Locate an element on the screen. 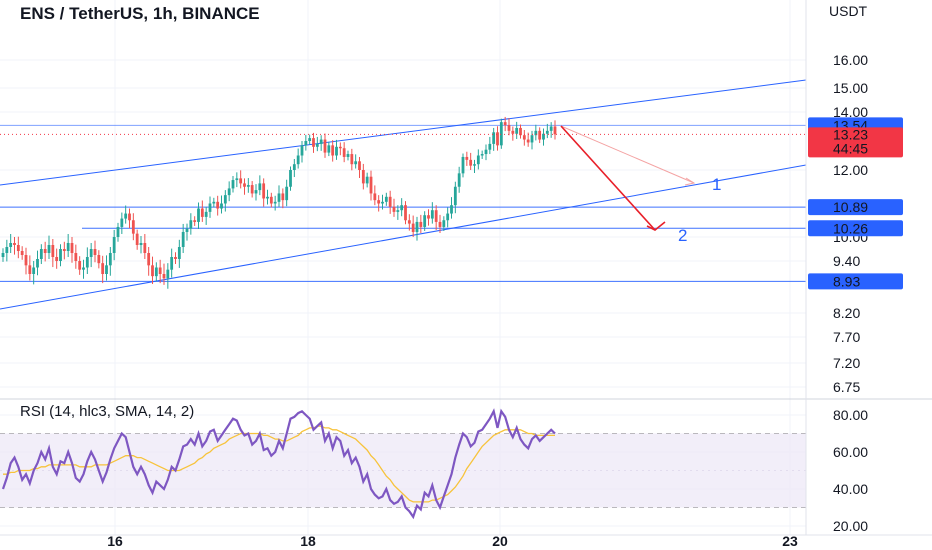  rsi-axis: 80.00 60.00 40.00 20.00 is located at coordinates (850, 470).